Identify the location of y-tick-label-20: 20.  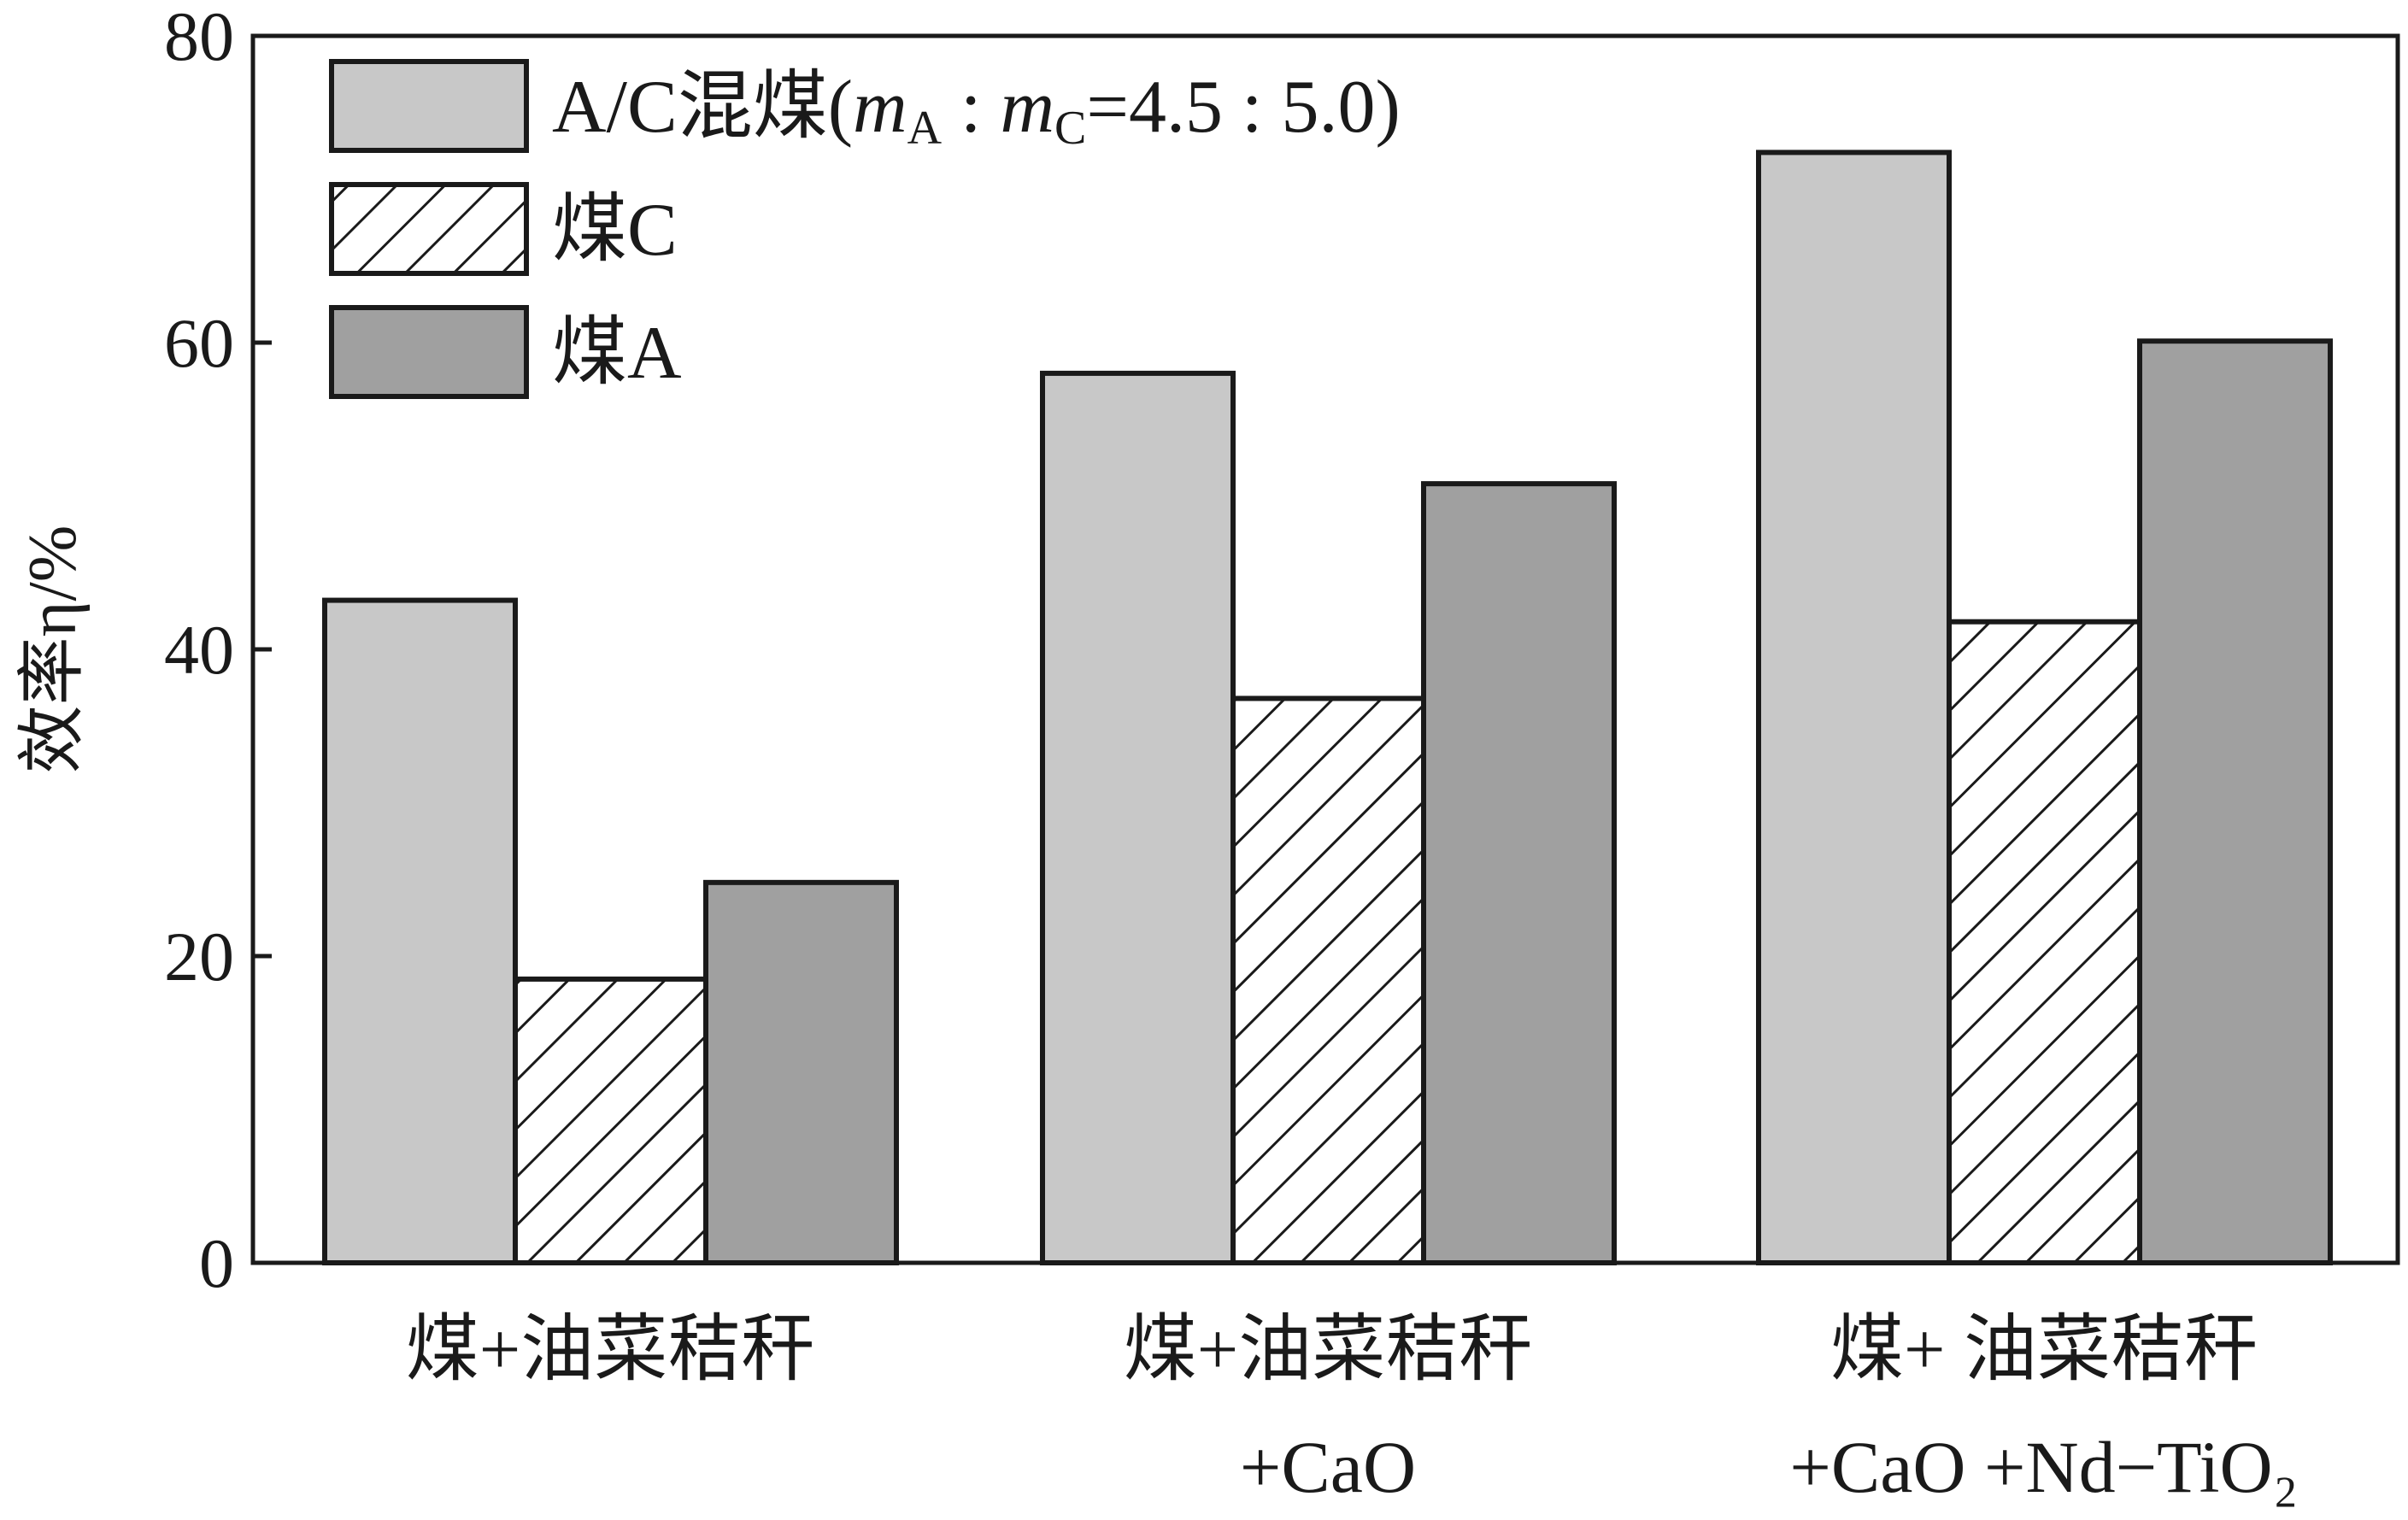
(199, 956).